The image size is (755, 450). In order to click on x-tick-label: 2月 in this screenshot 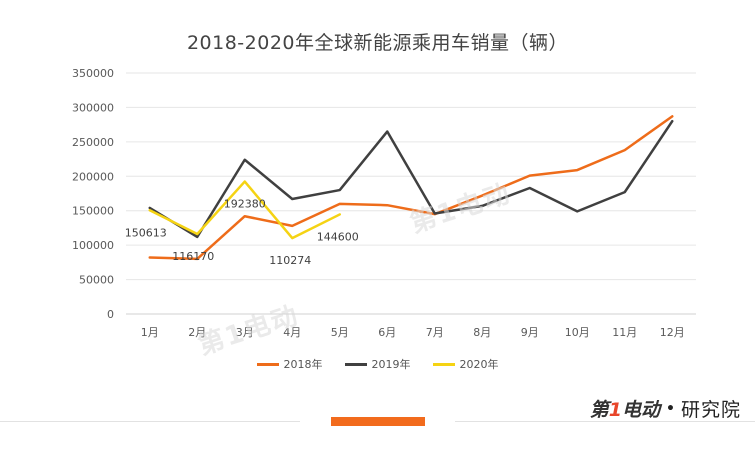, I will do `click(197, 332)`.